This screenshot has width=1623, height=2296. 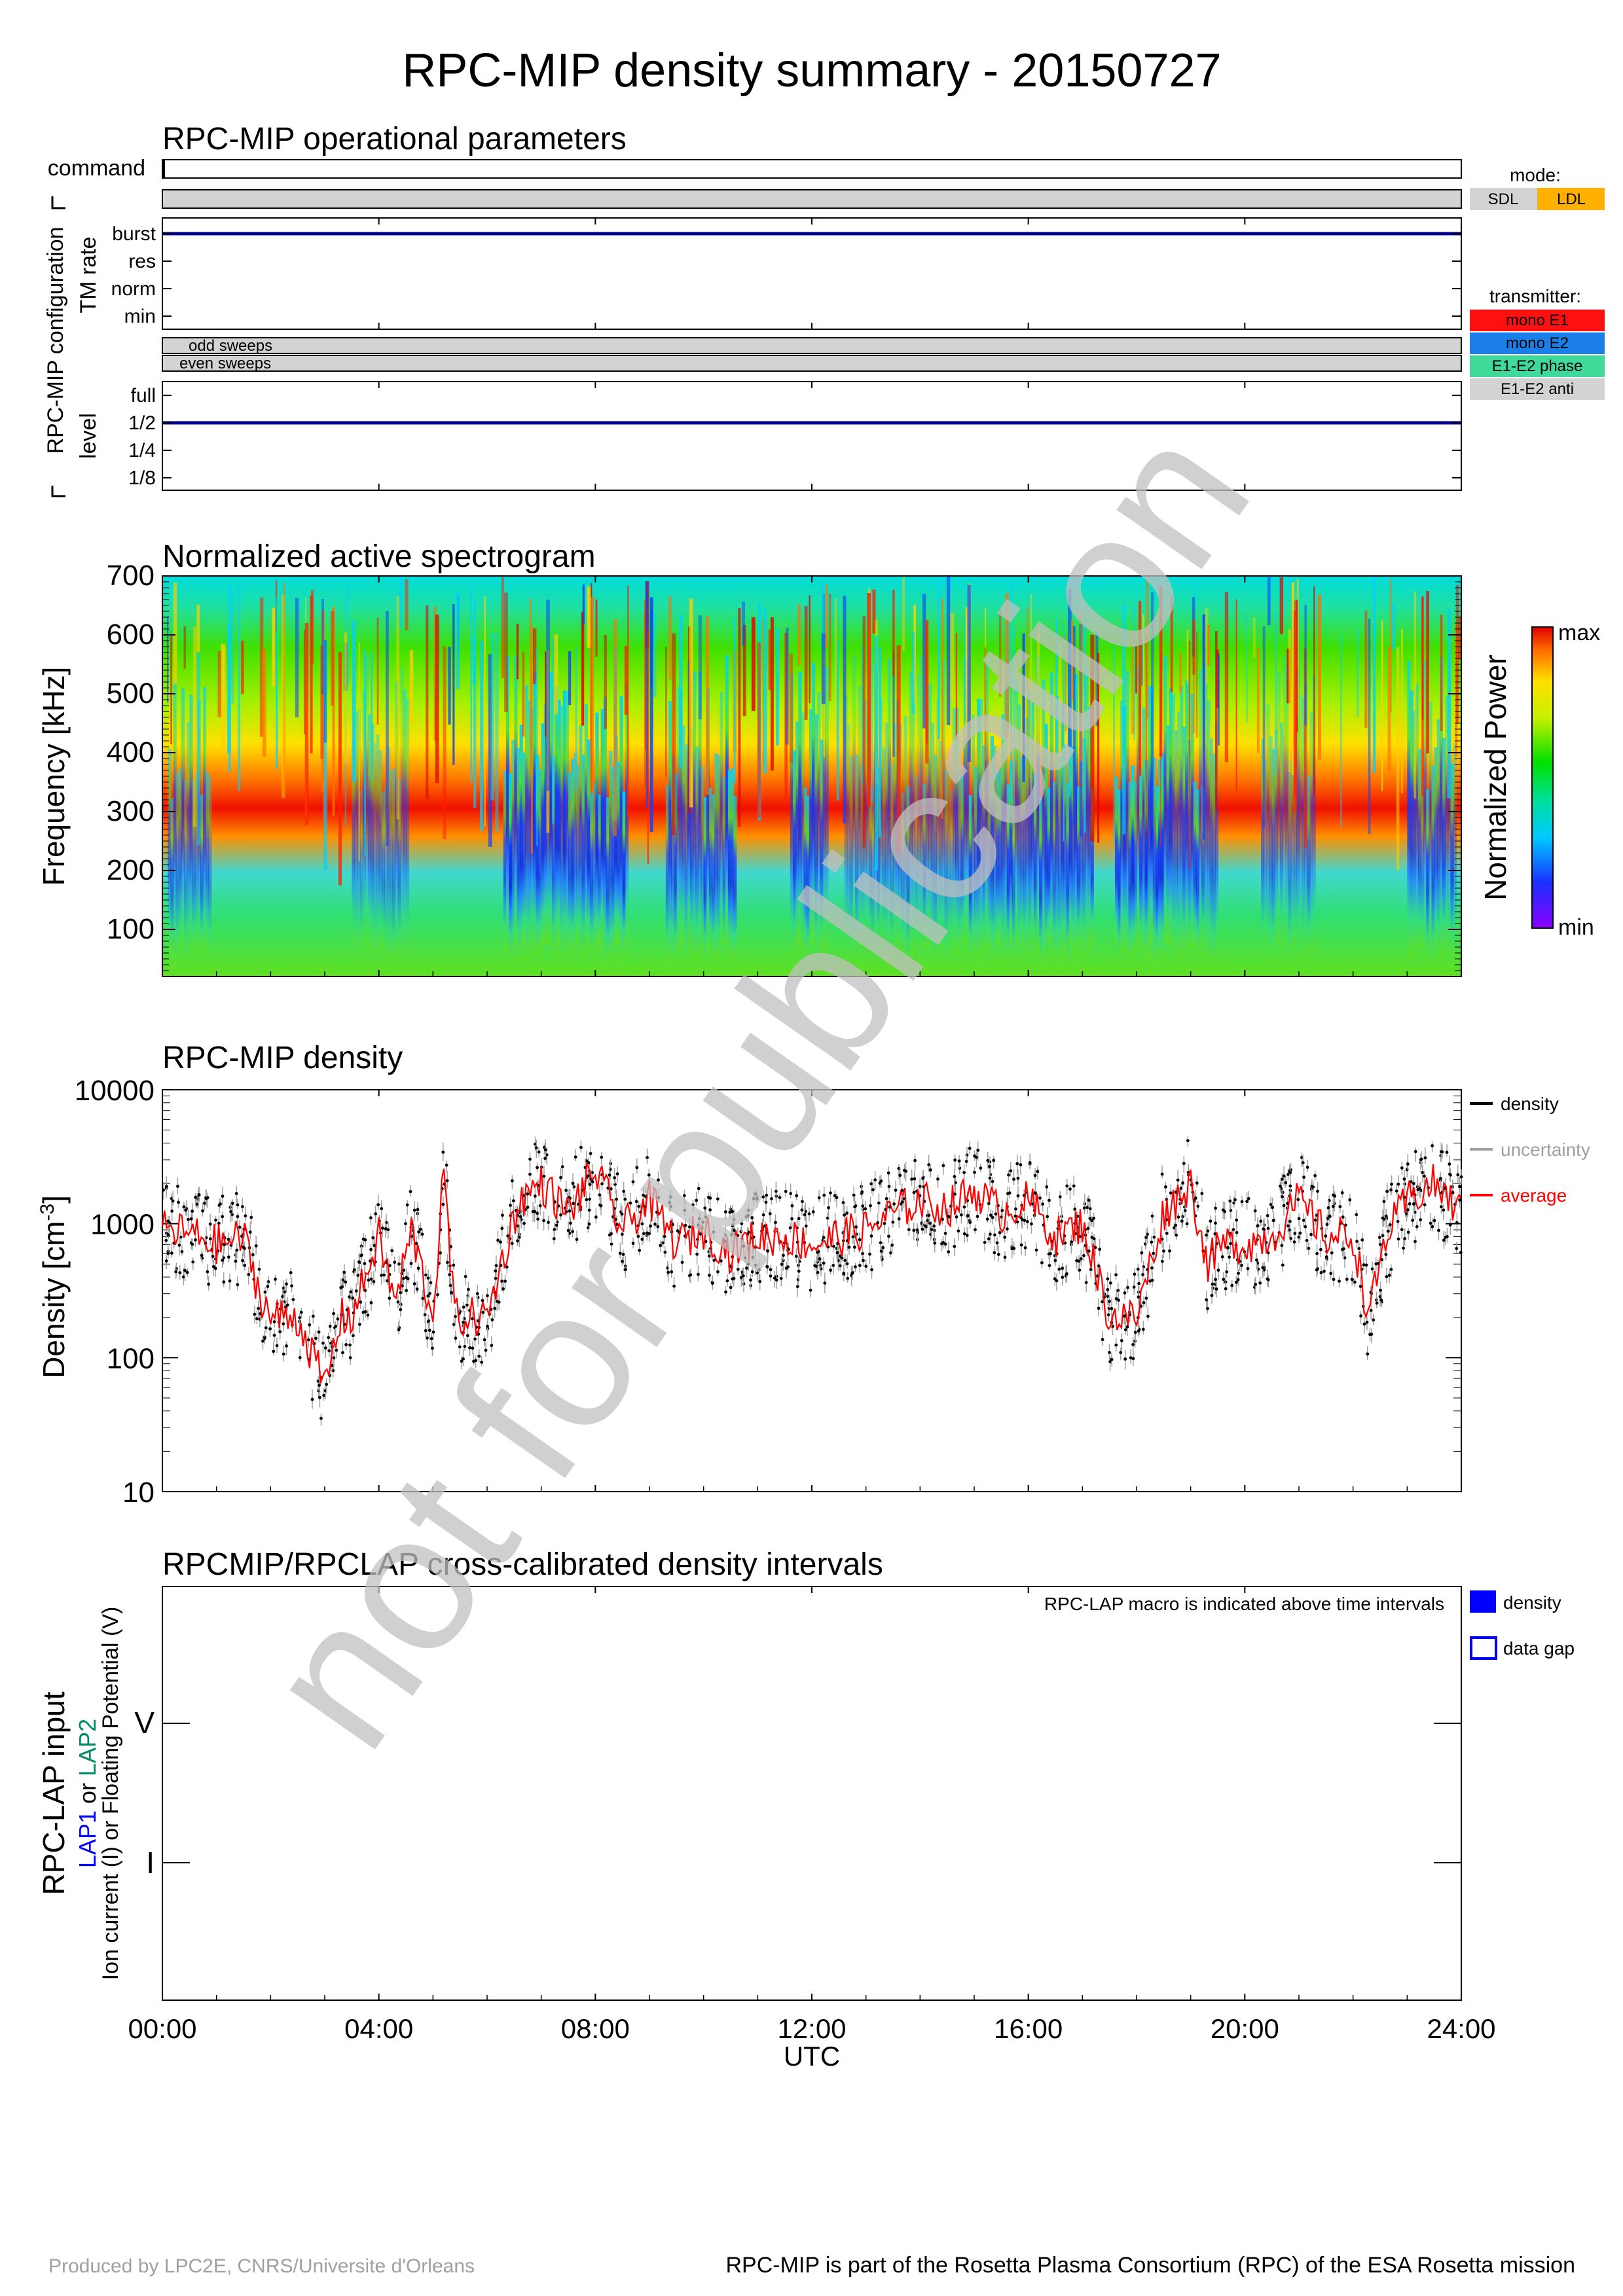 What do you see at coordinates (378, 2028) in the screenshot?
I see `x-tick-label-1: 04:00` at bounding box center [378, 2028].